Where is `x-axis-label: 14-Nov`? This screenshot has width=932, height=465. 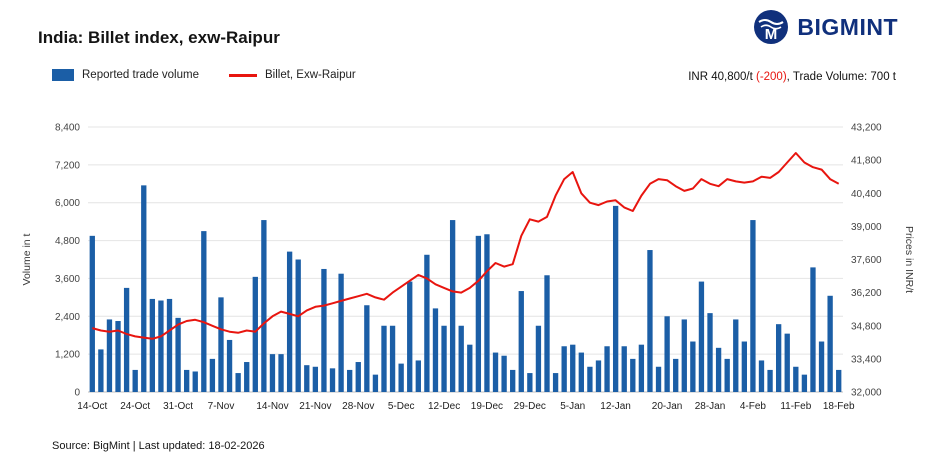
x-axis-label: 14-Nov is located at coordinates (272, 406).